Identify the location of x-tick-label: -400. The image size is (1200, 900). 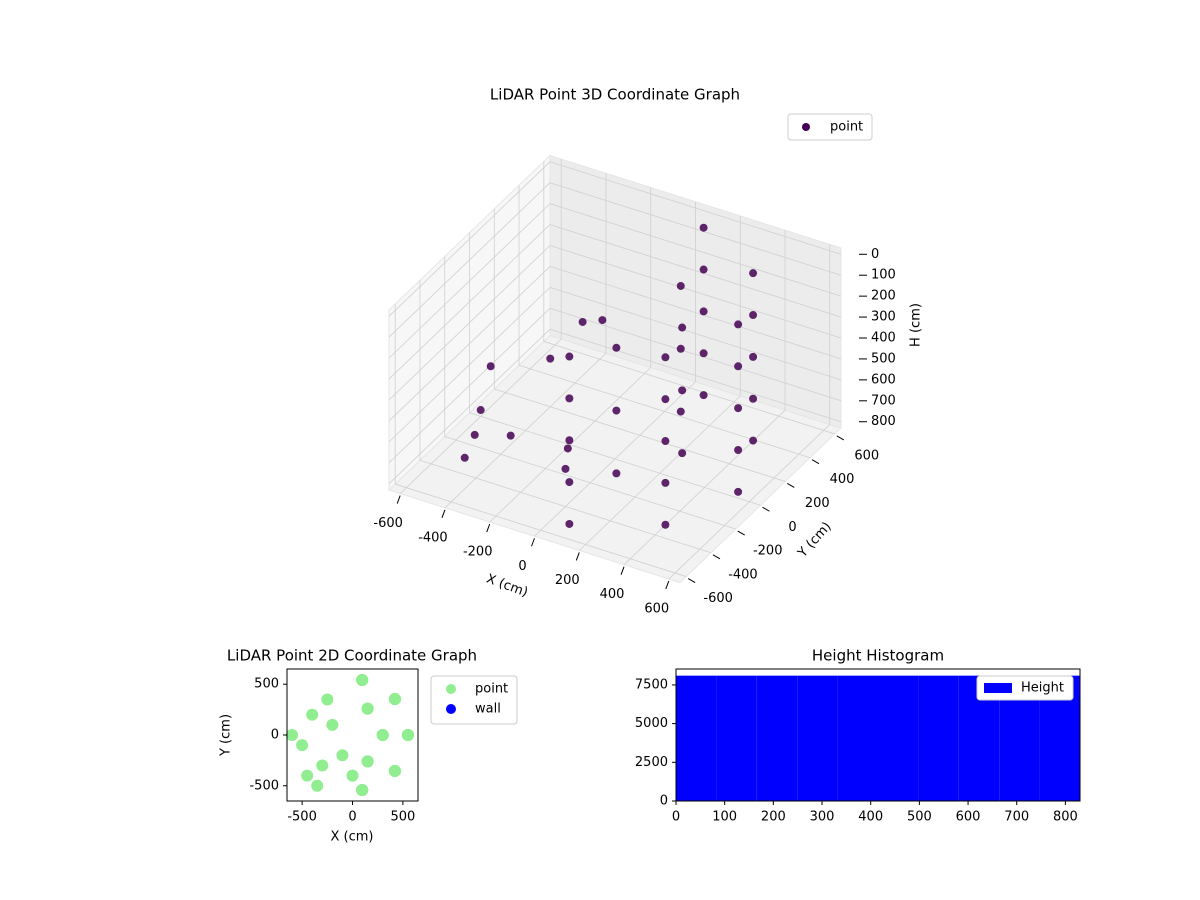
(433, 537).